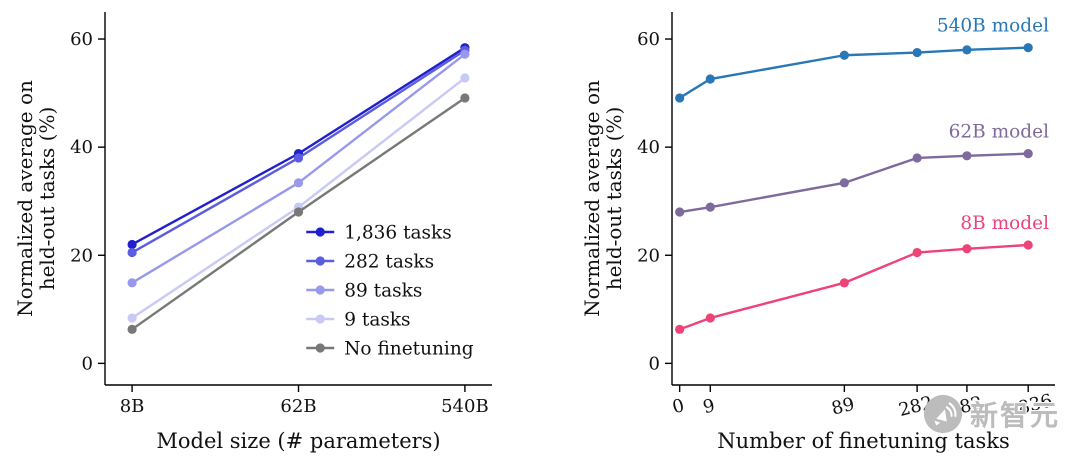 This screenshot has width=1080, height=461. What do you see at coordinates (678, 406) in the screenshot?
I see `x-tick-label: 0` at bounding box center [678, 406].